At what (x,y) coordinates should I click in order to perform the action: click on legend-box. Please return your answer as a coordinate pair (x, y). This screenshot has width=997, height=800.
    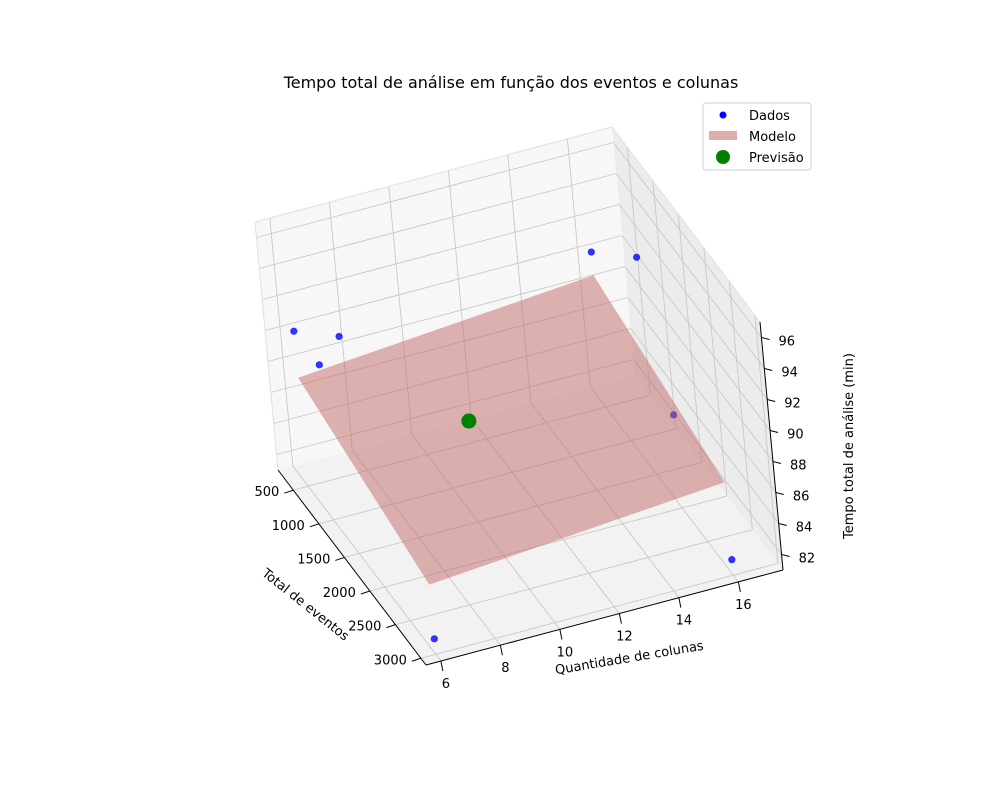
    Looking at the image, I should click on (757, 136).